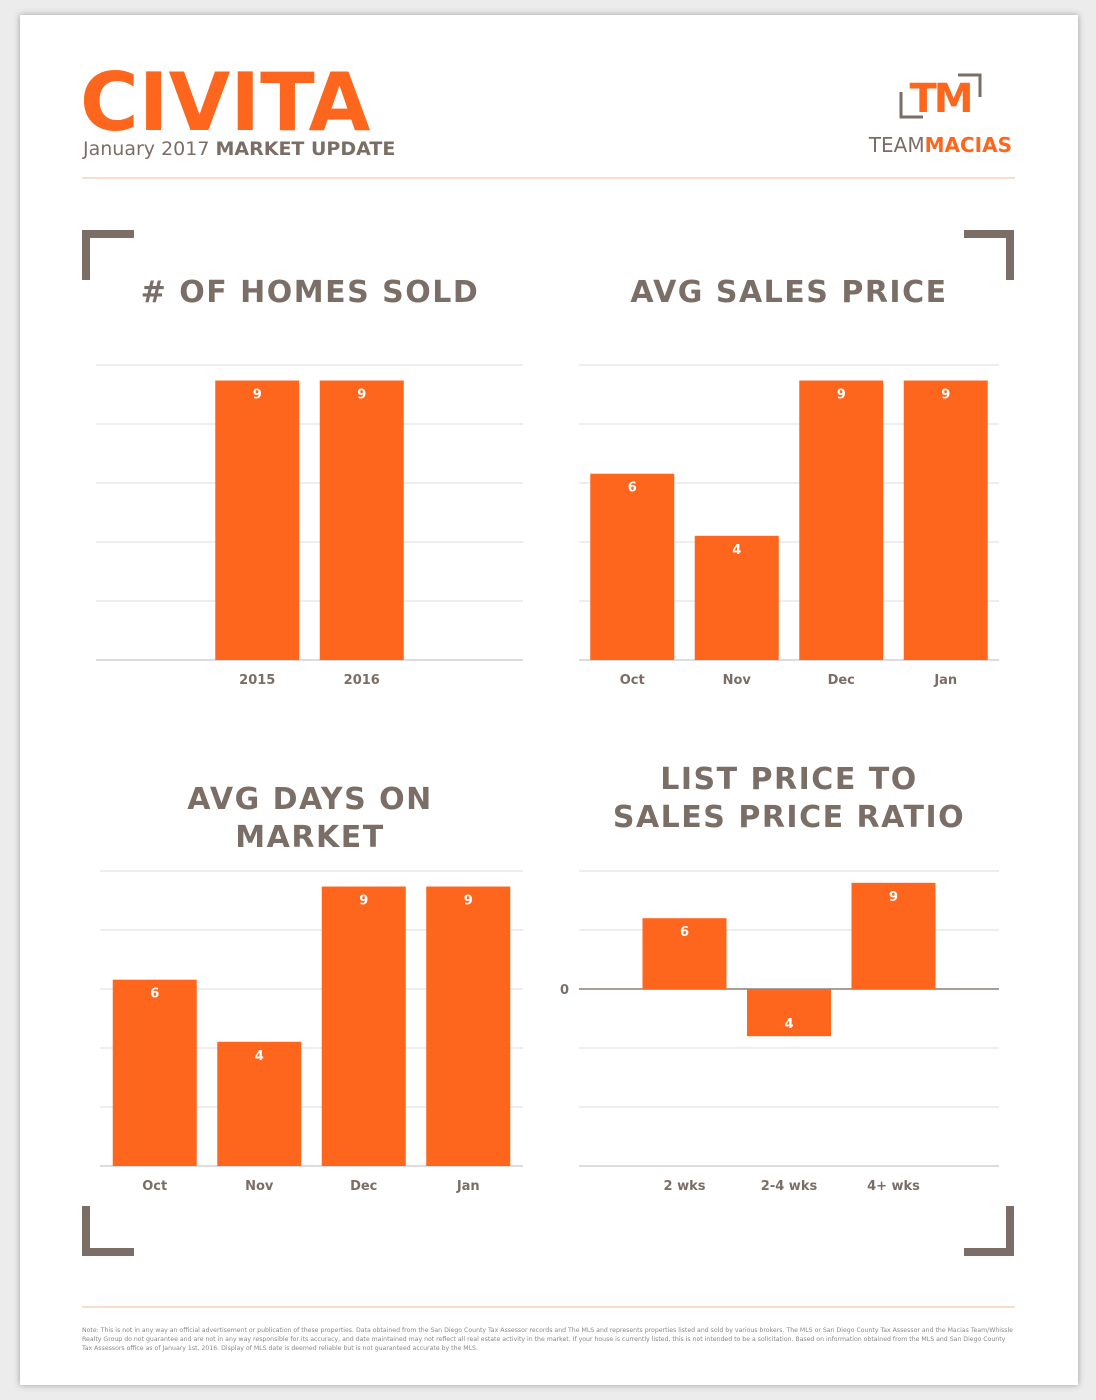 This screenshot has height=1400, width=1096. What do you see at coordinates (305, 149) in the screenshot?
I see `subtitle-label: MARKET UPDATE` at bounding box center [305, 149].